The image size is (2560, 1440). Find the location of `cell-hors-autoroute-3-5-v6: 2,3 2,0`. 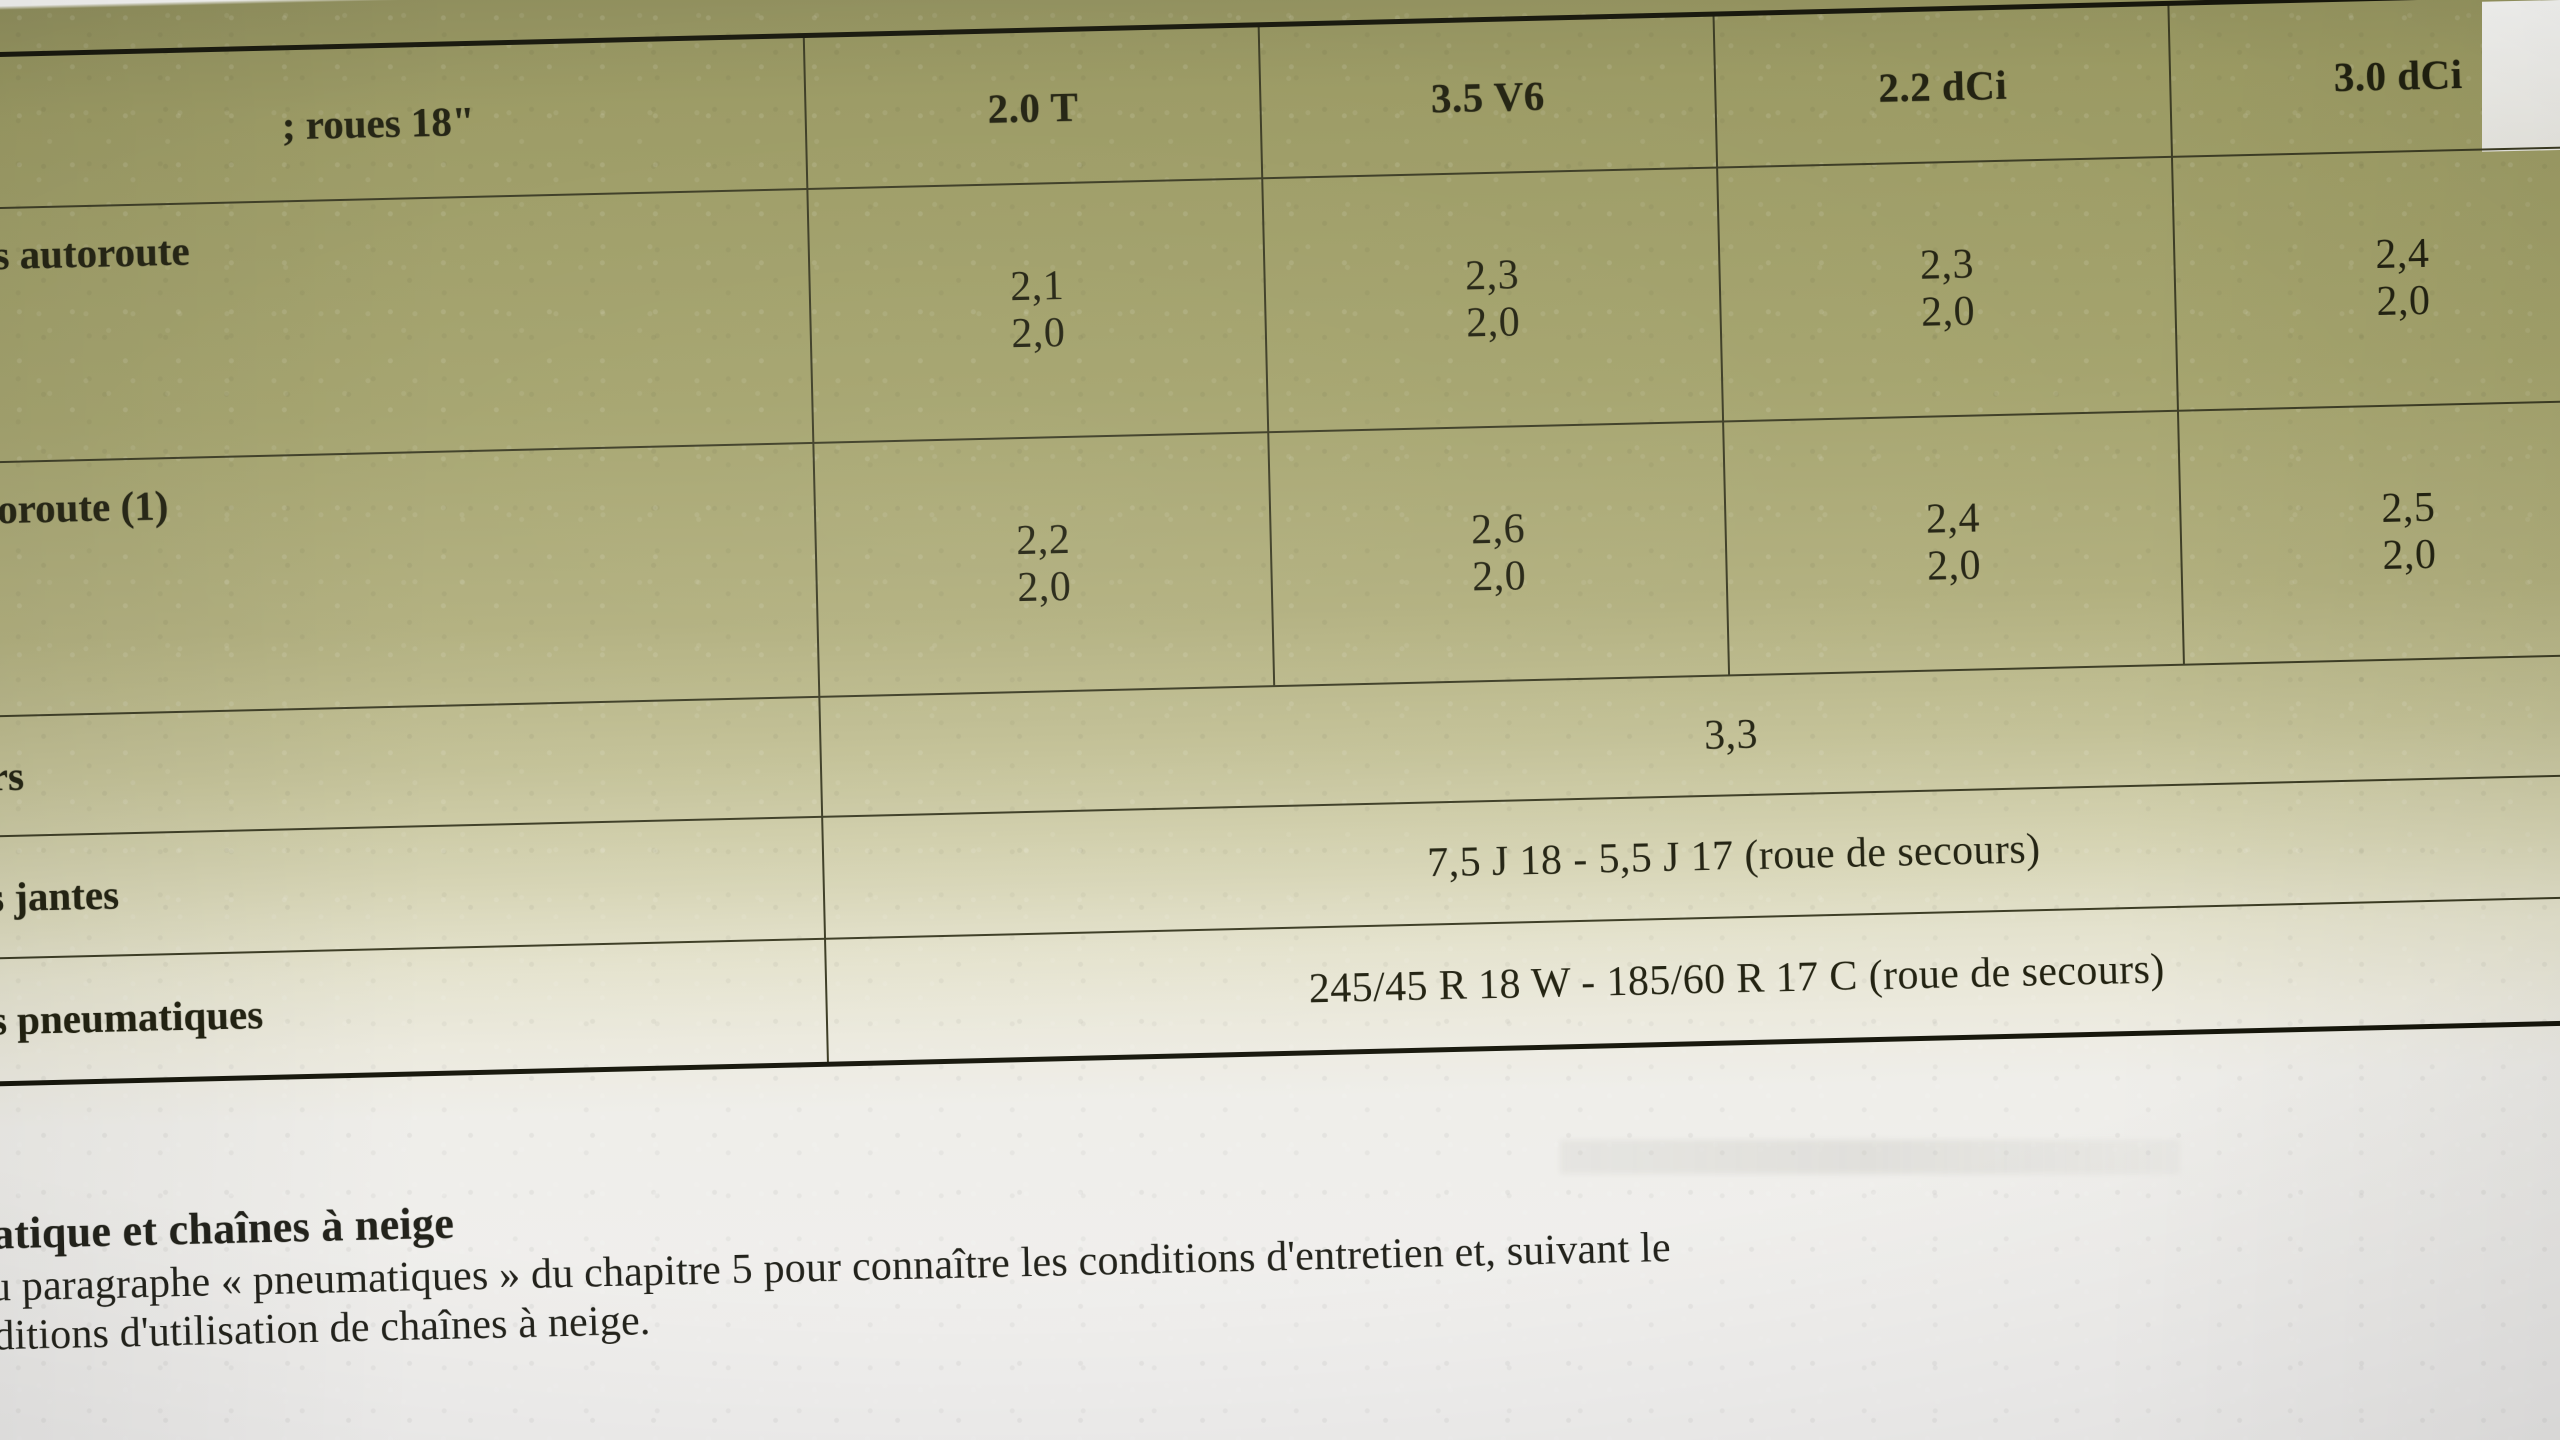

cell-hors-autoroute-3-5-v6: 2,3 2,0 is located at coordinates (1493, 300).